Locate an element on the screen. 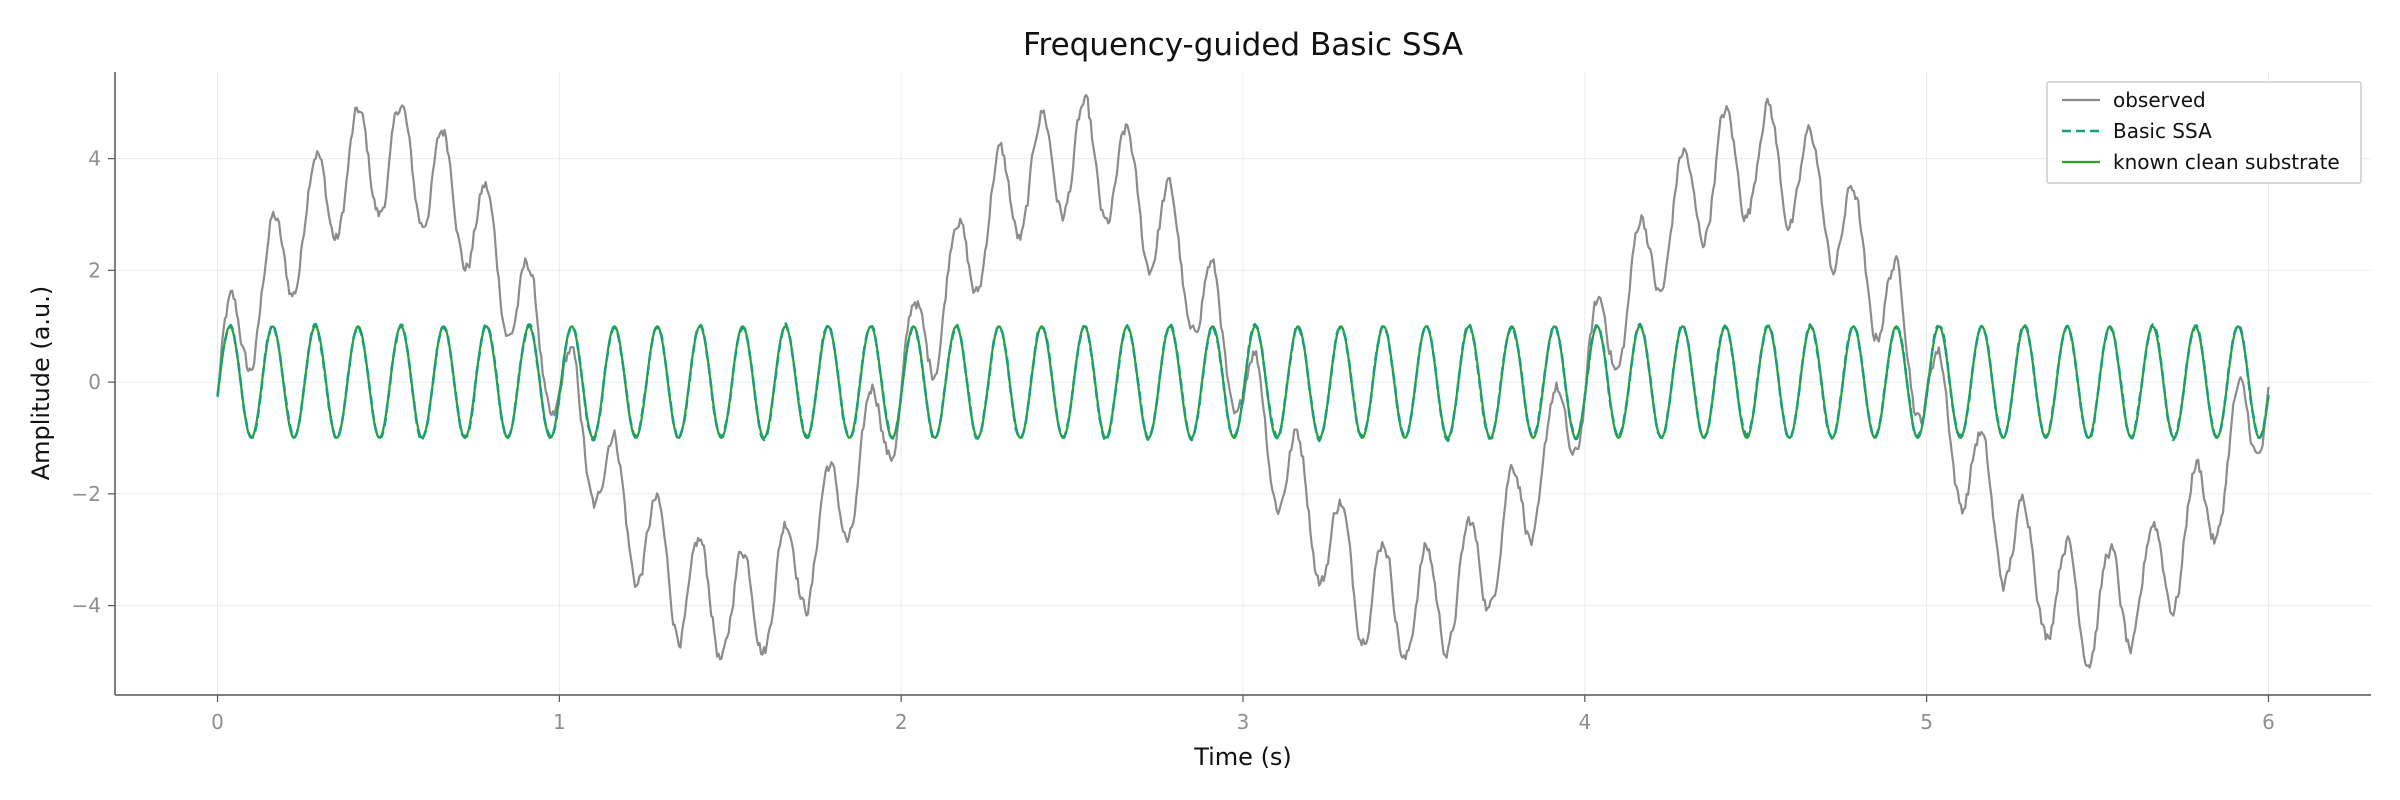  legend-box is located at coordinates (2204, 132).